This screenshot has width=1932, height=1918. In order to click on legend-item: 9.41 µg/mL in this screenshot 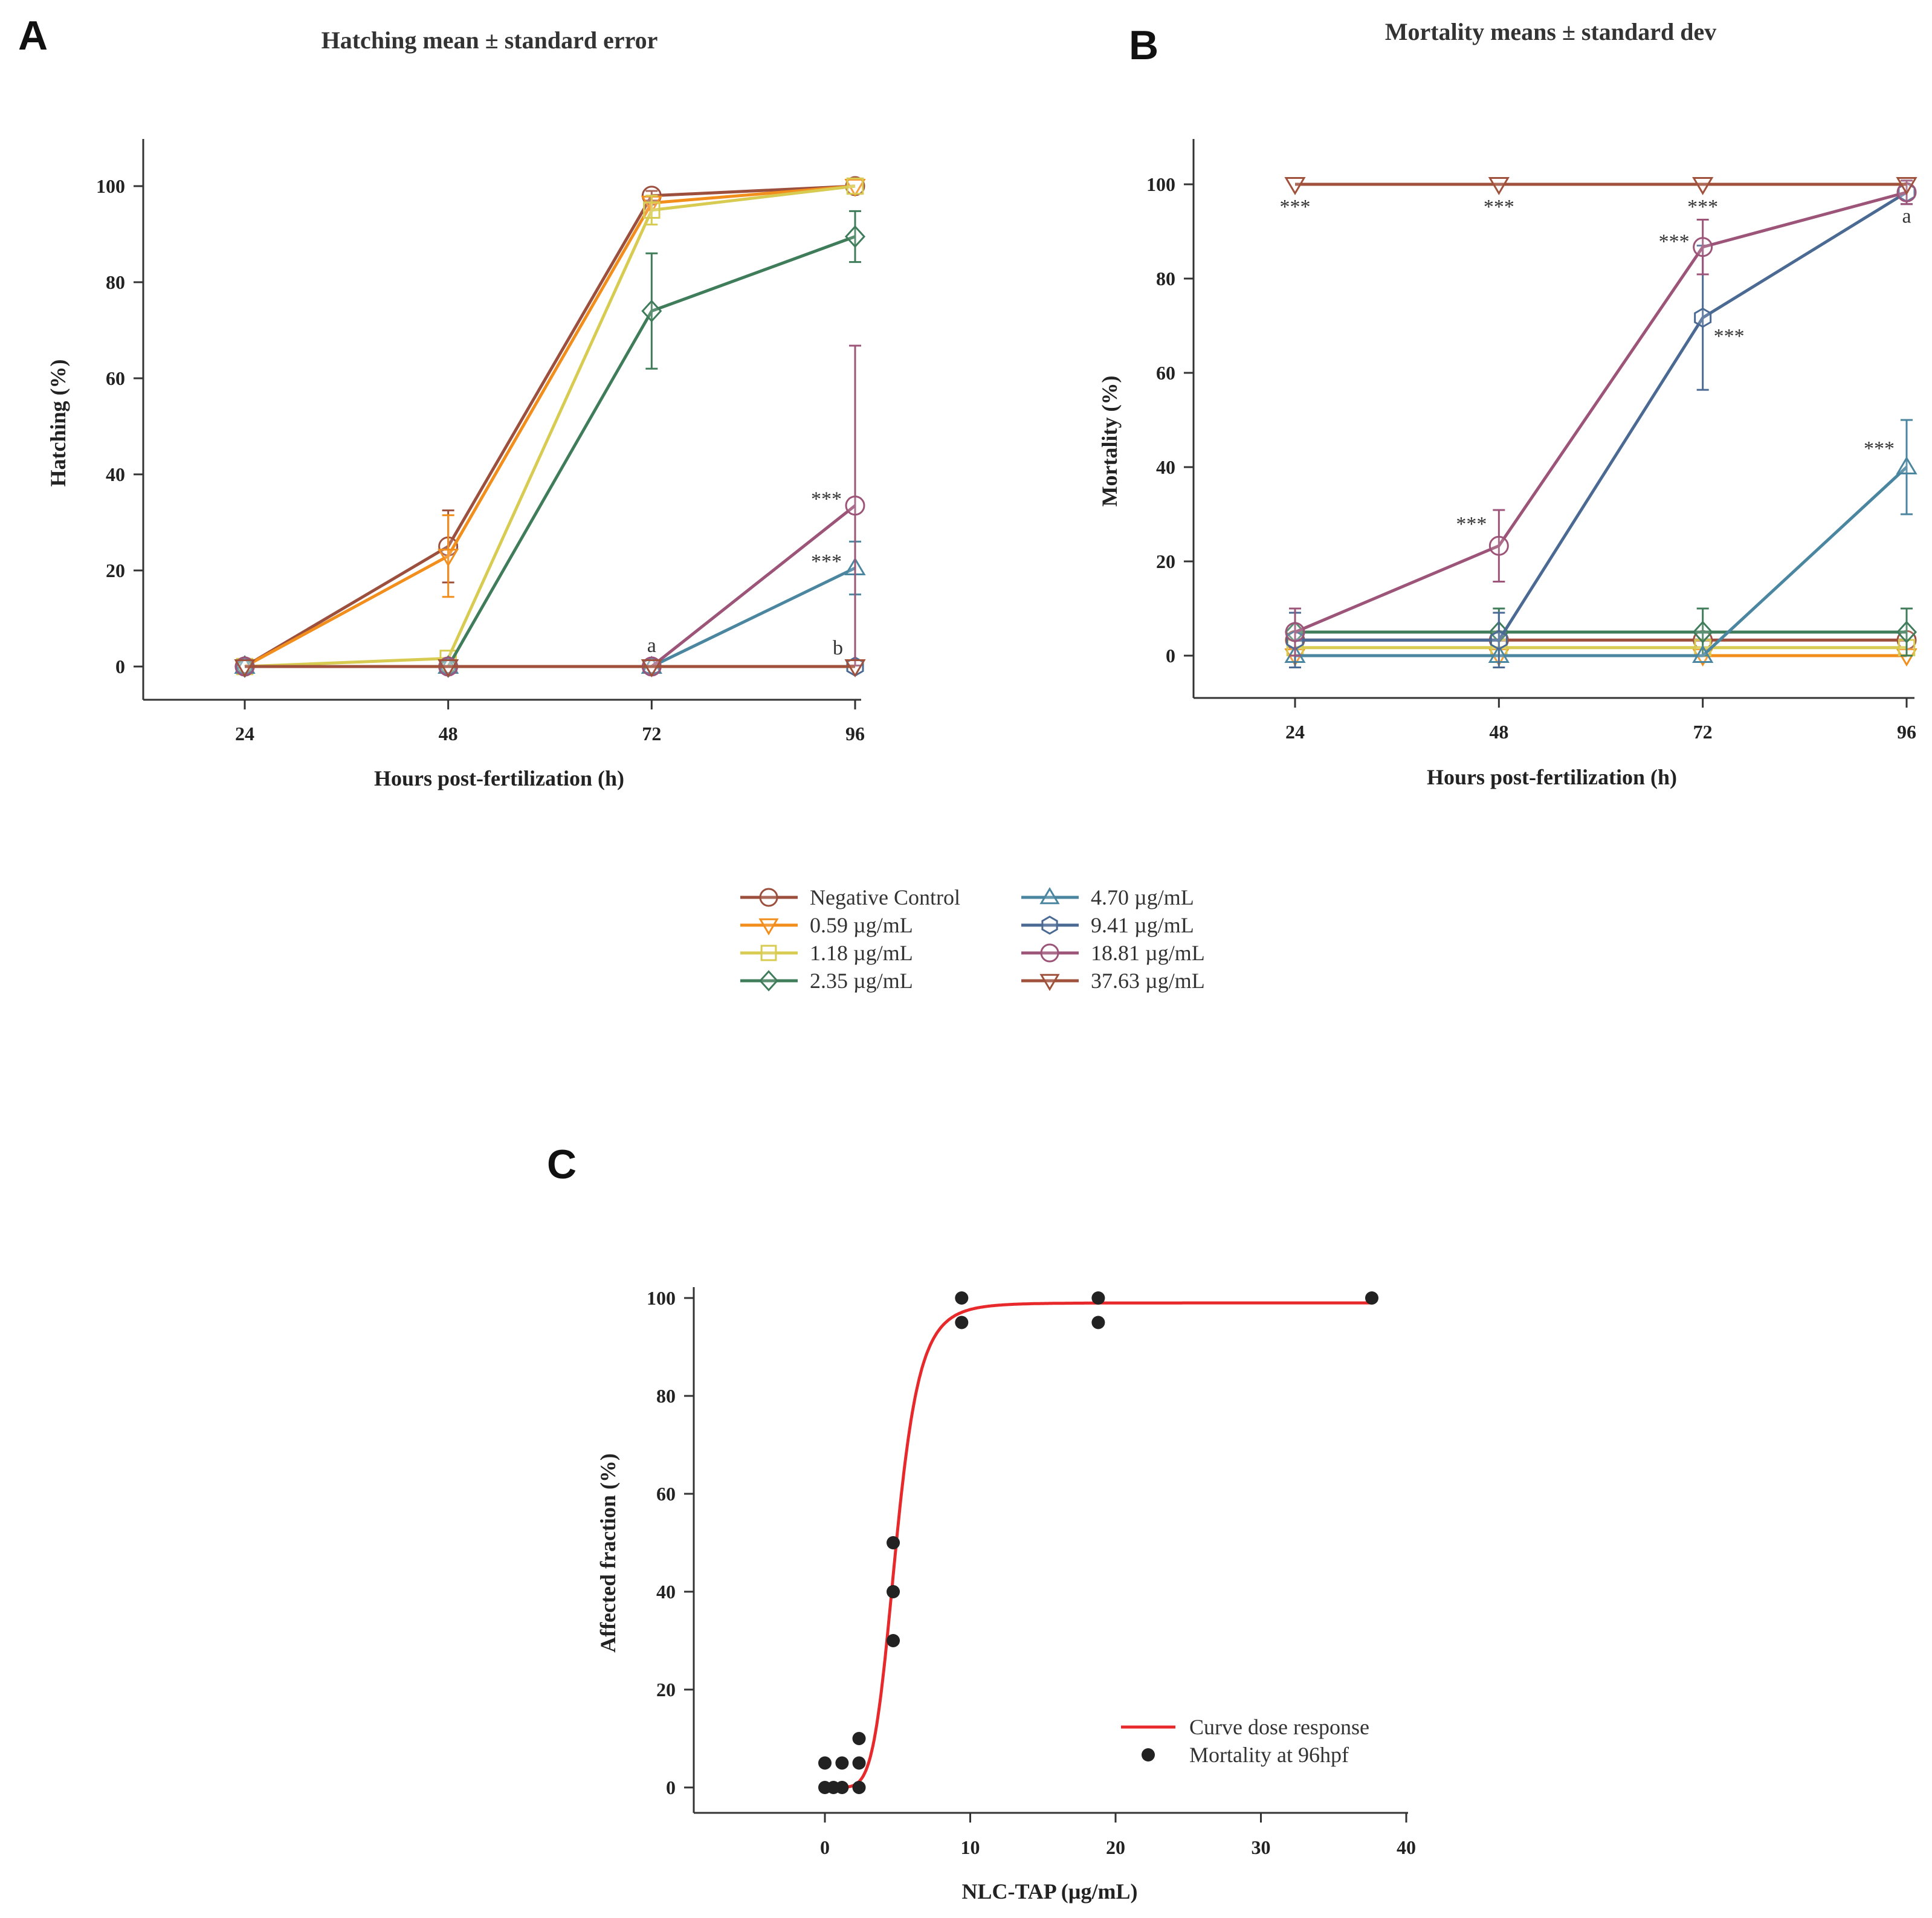, I will do `click(1107, 925)`.